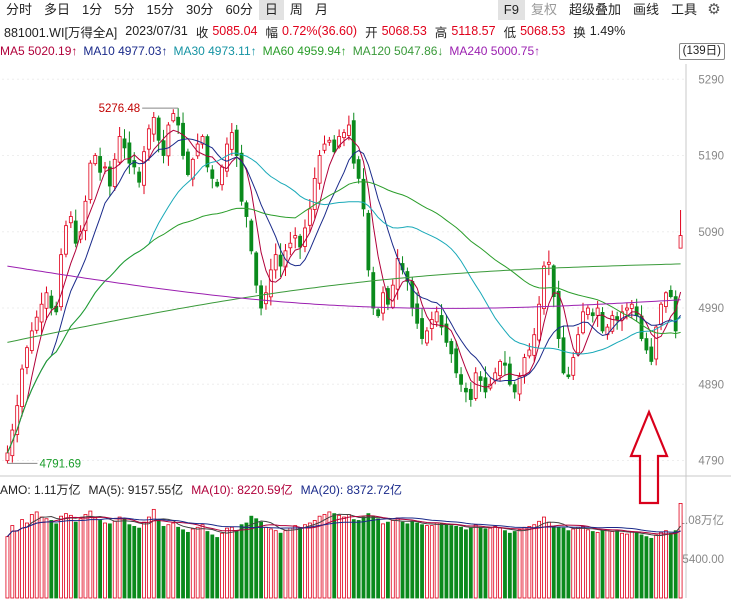 The height and width of the screenshot is (603, 731). What do you see at coordinates (61, 32) in the screenshot?
I see `security-code: 881001.WI[万得全A]` at bounding box center [61, 32].